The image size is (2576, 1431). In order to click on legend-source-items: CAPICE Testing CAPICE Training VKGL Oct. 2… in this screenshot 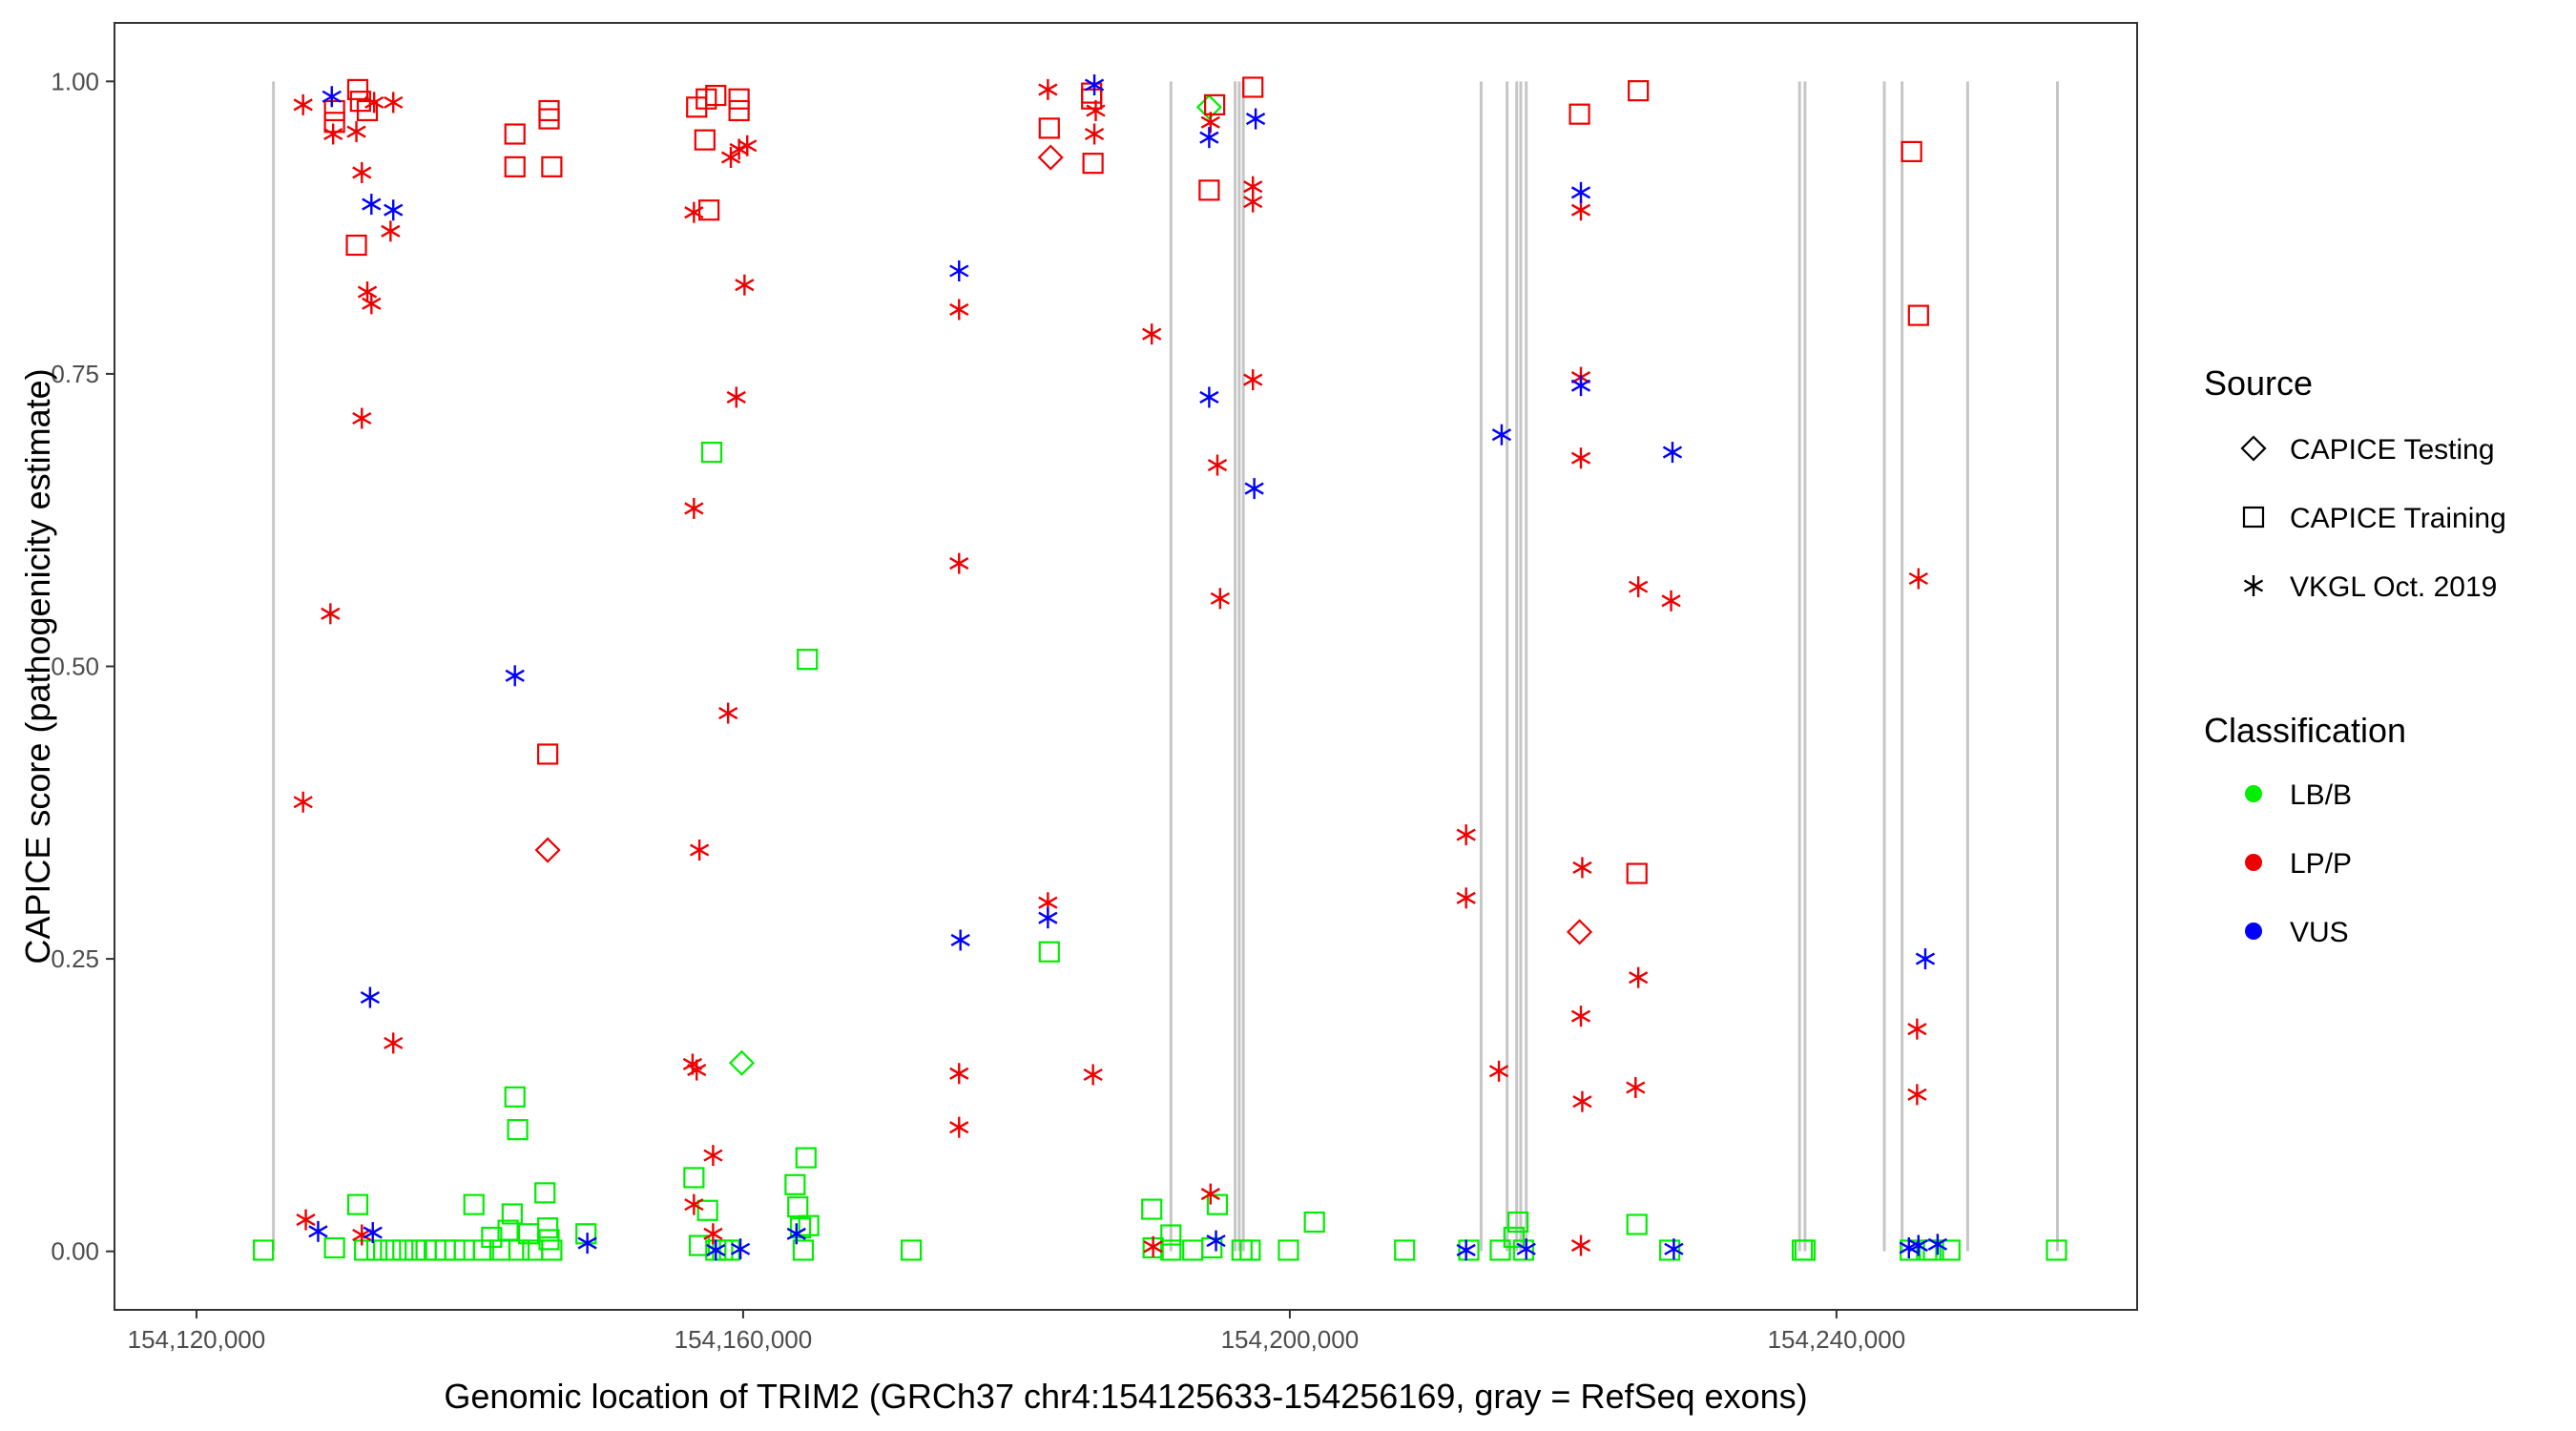, I will do `click(2373, 518)`.